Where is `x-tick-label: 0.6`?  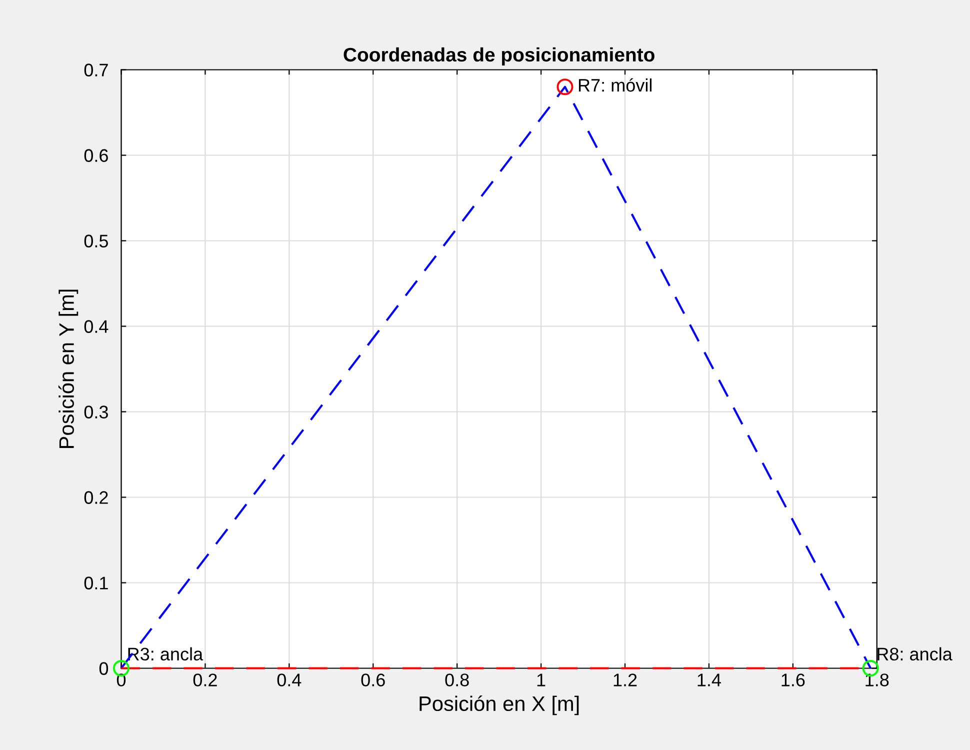 x-tick-label: 0.6 is located at coordinates (373, 680).